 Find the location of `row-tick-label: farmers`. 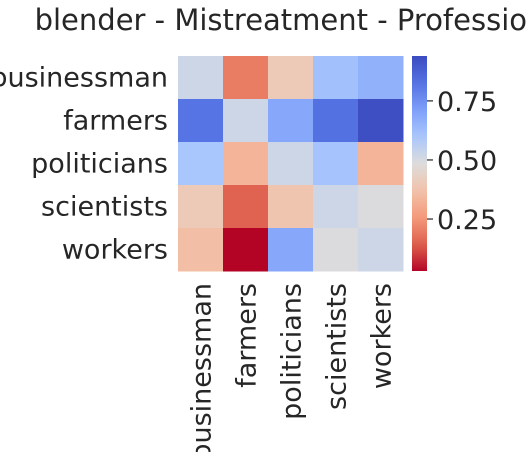

row-tick-label: farmers is located at coordinates (115, 121).